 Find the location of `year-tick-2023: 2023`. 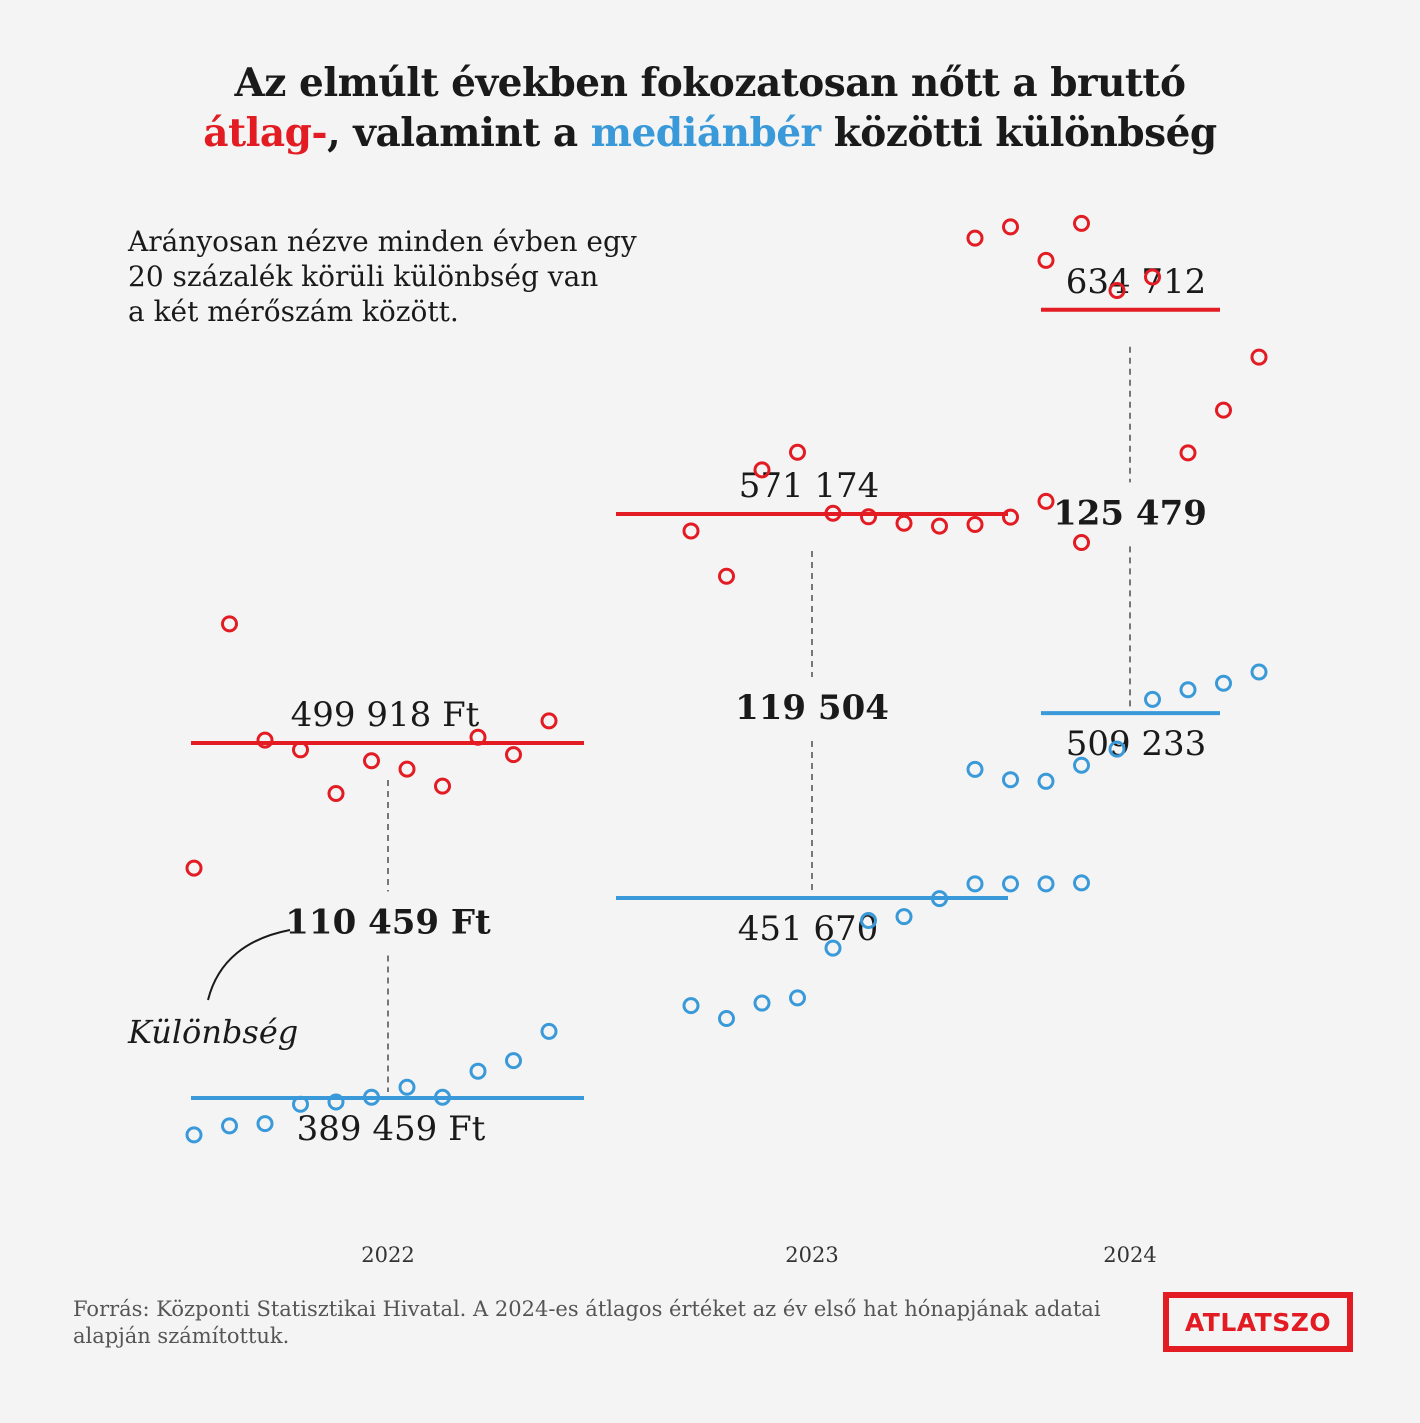

year-tick-2023: 2023 is located at coordinates (811, 1255).